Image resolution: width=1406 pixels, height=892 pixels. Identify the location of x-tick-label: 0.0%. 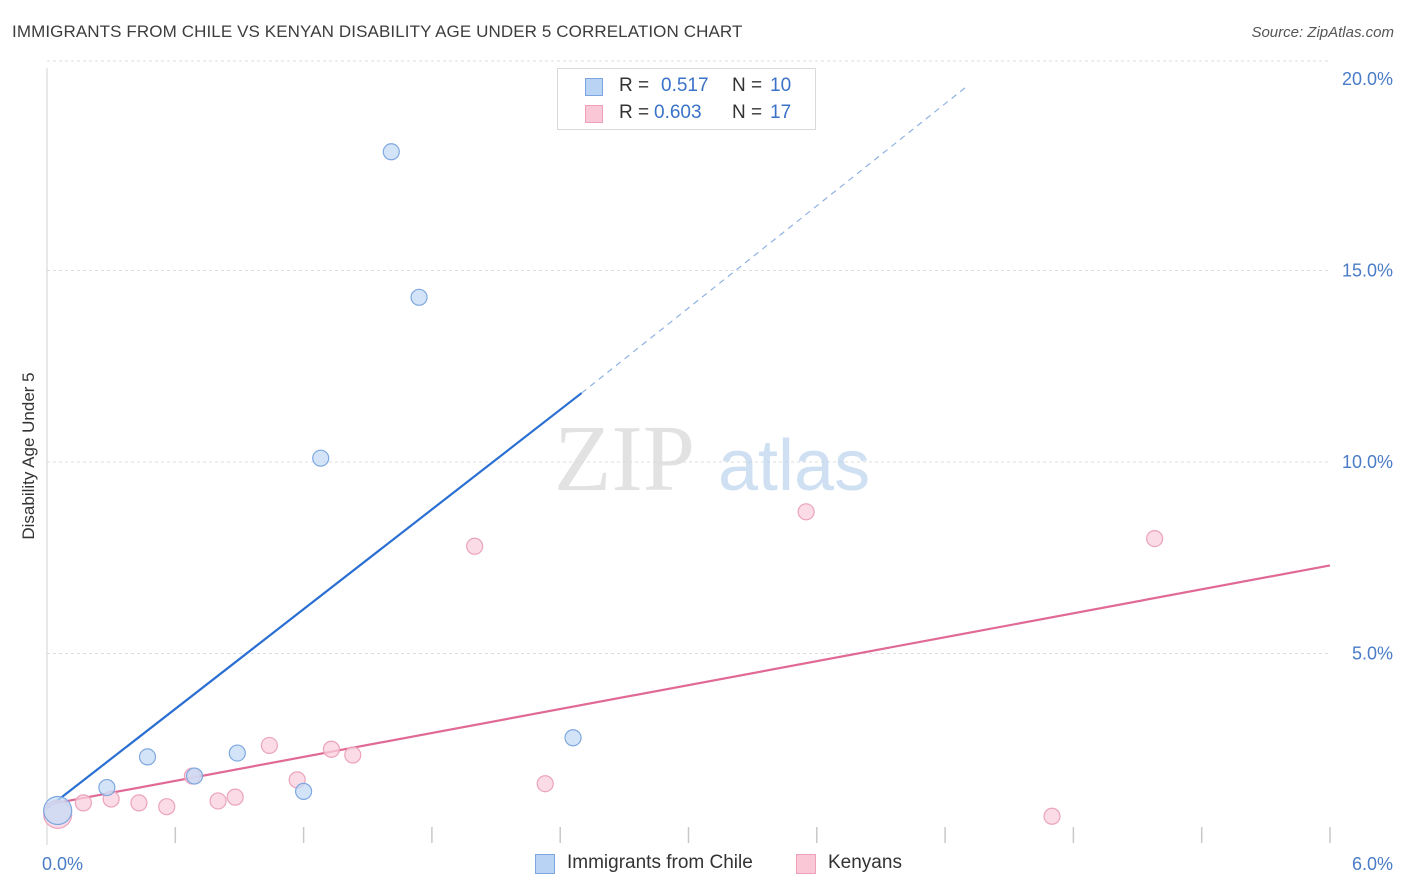
(62, 864).